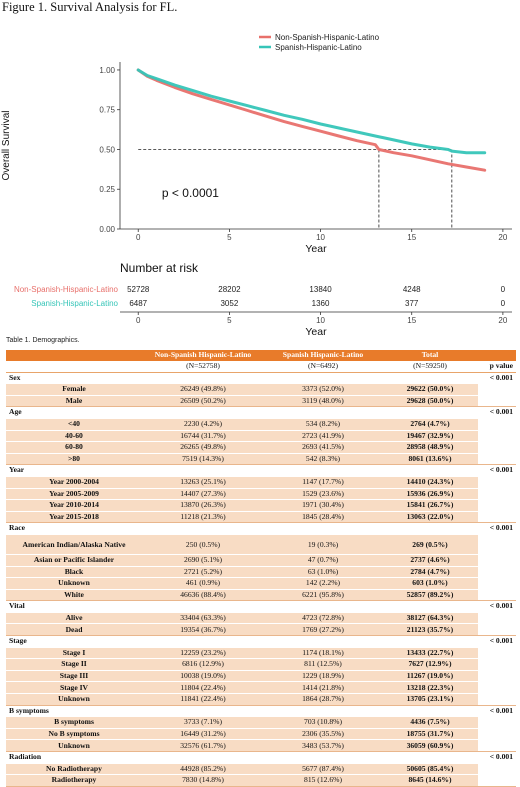 This screenshot has width=520, height=787. What do you see at coordinates (502, 320) in the screenshot?
I see `risk-x-tick-label: 20` at bounding box center [502, 320].